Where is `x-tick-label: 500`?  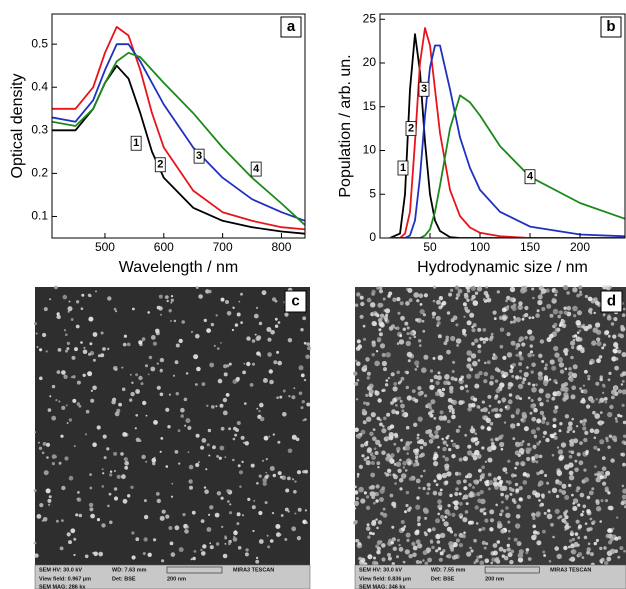
x-tick-label: 500 is located at coordinates (105, 247).